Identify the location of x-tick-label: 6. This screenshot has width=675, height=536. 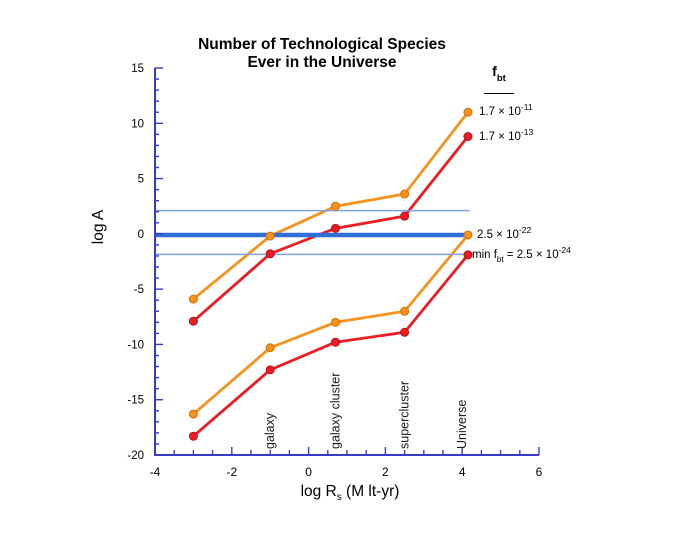
(539, 472).